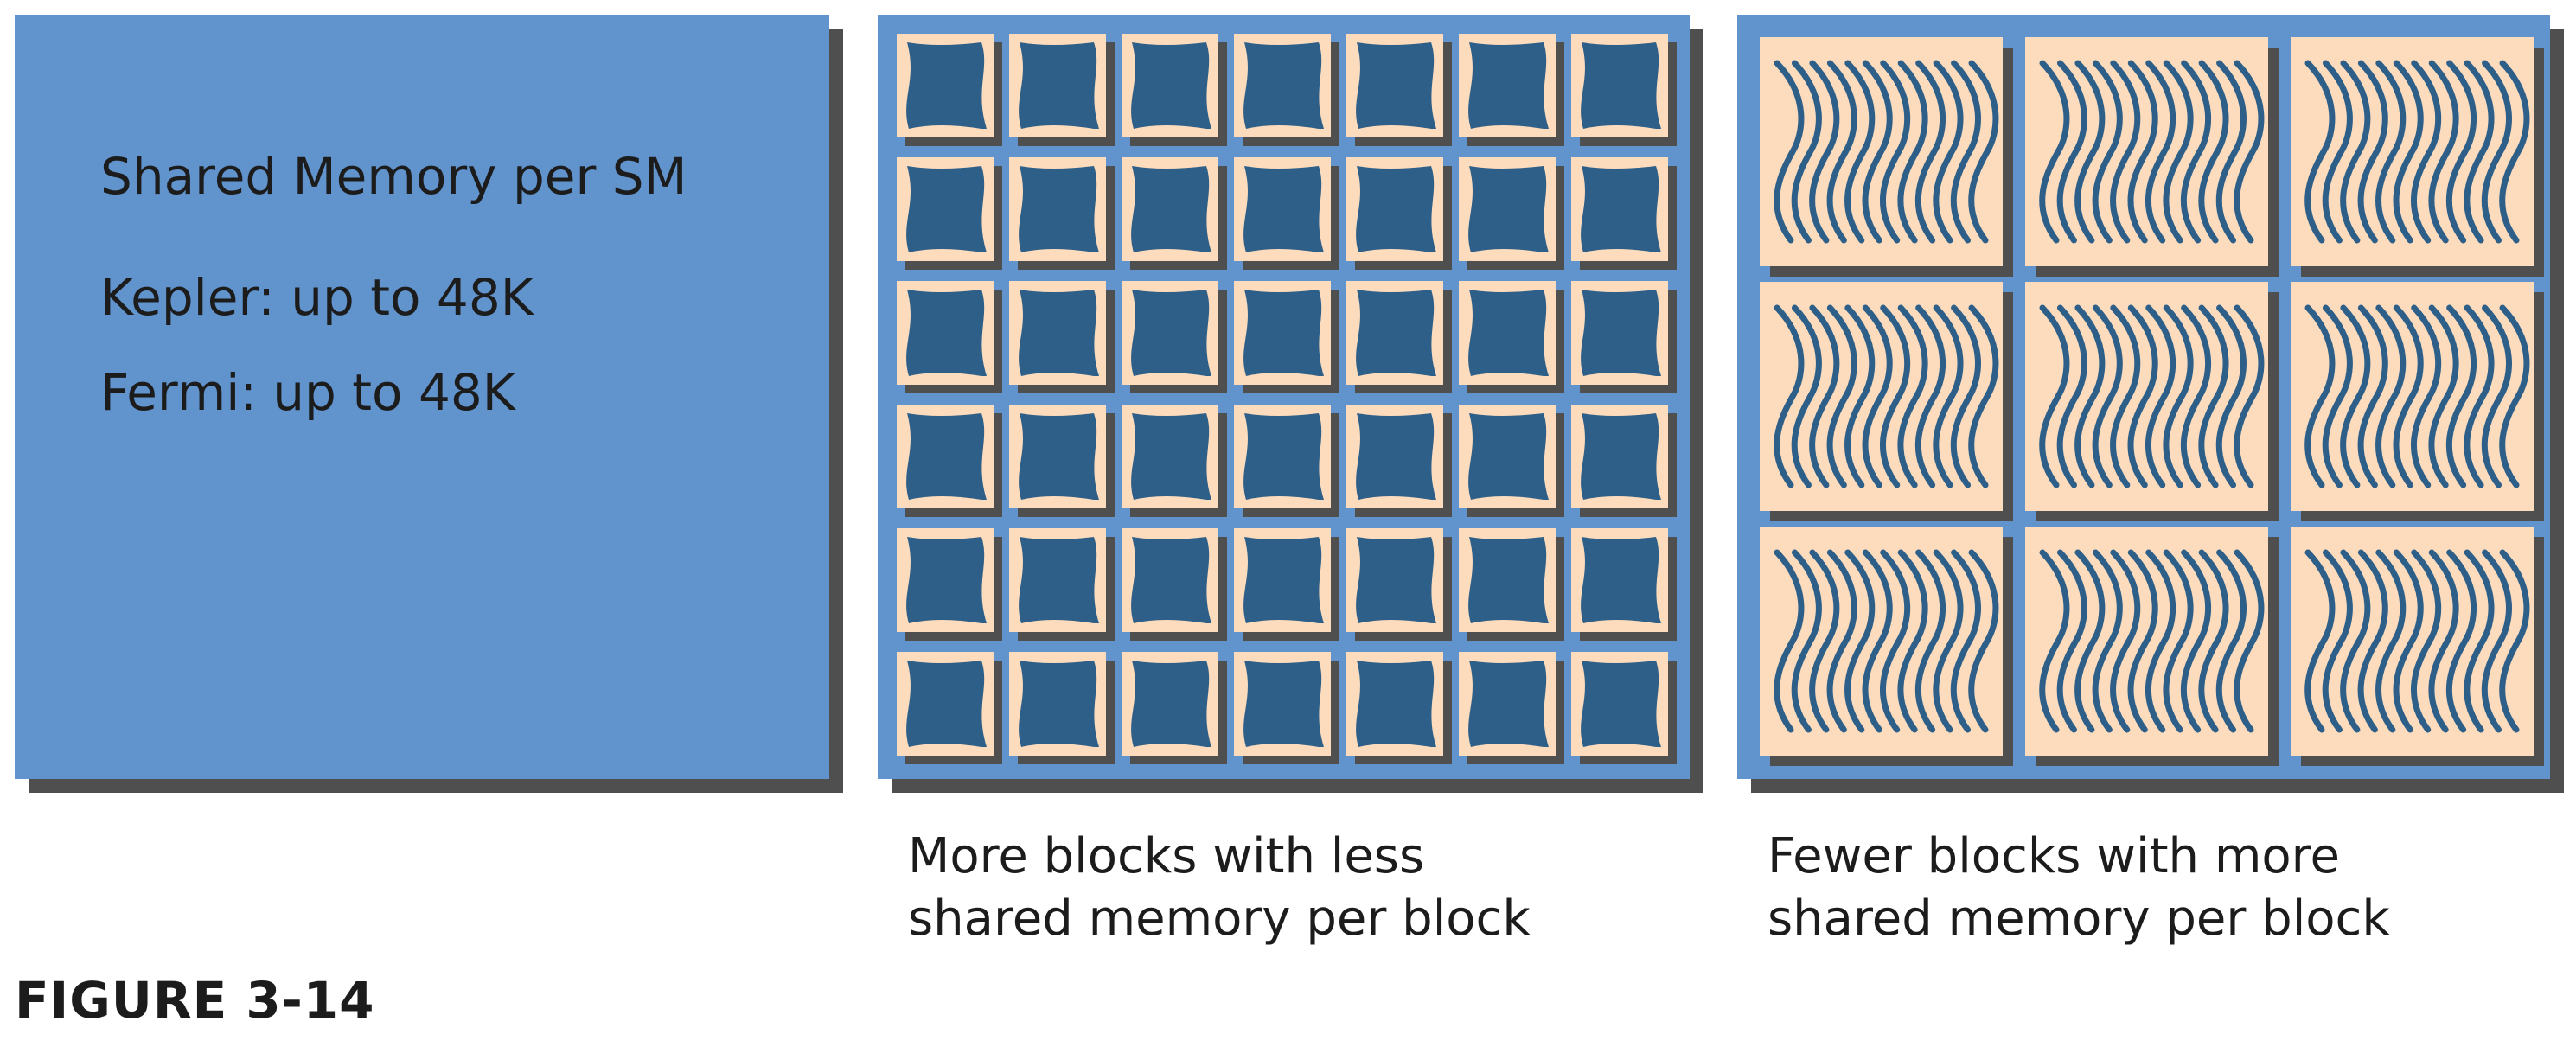  I want to click on kepler-label: Kepler: up to 48K, so click(317, 297).